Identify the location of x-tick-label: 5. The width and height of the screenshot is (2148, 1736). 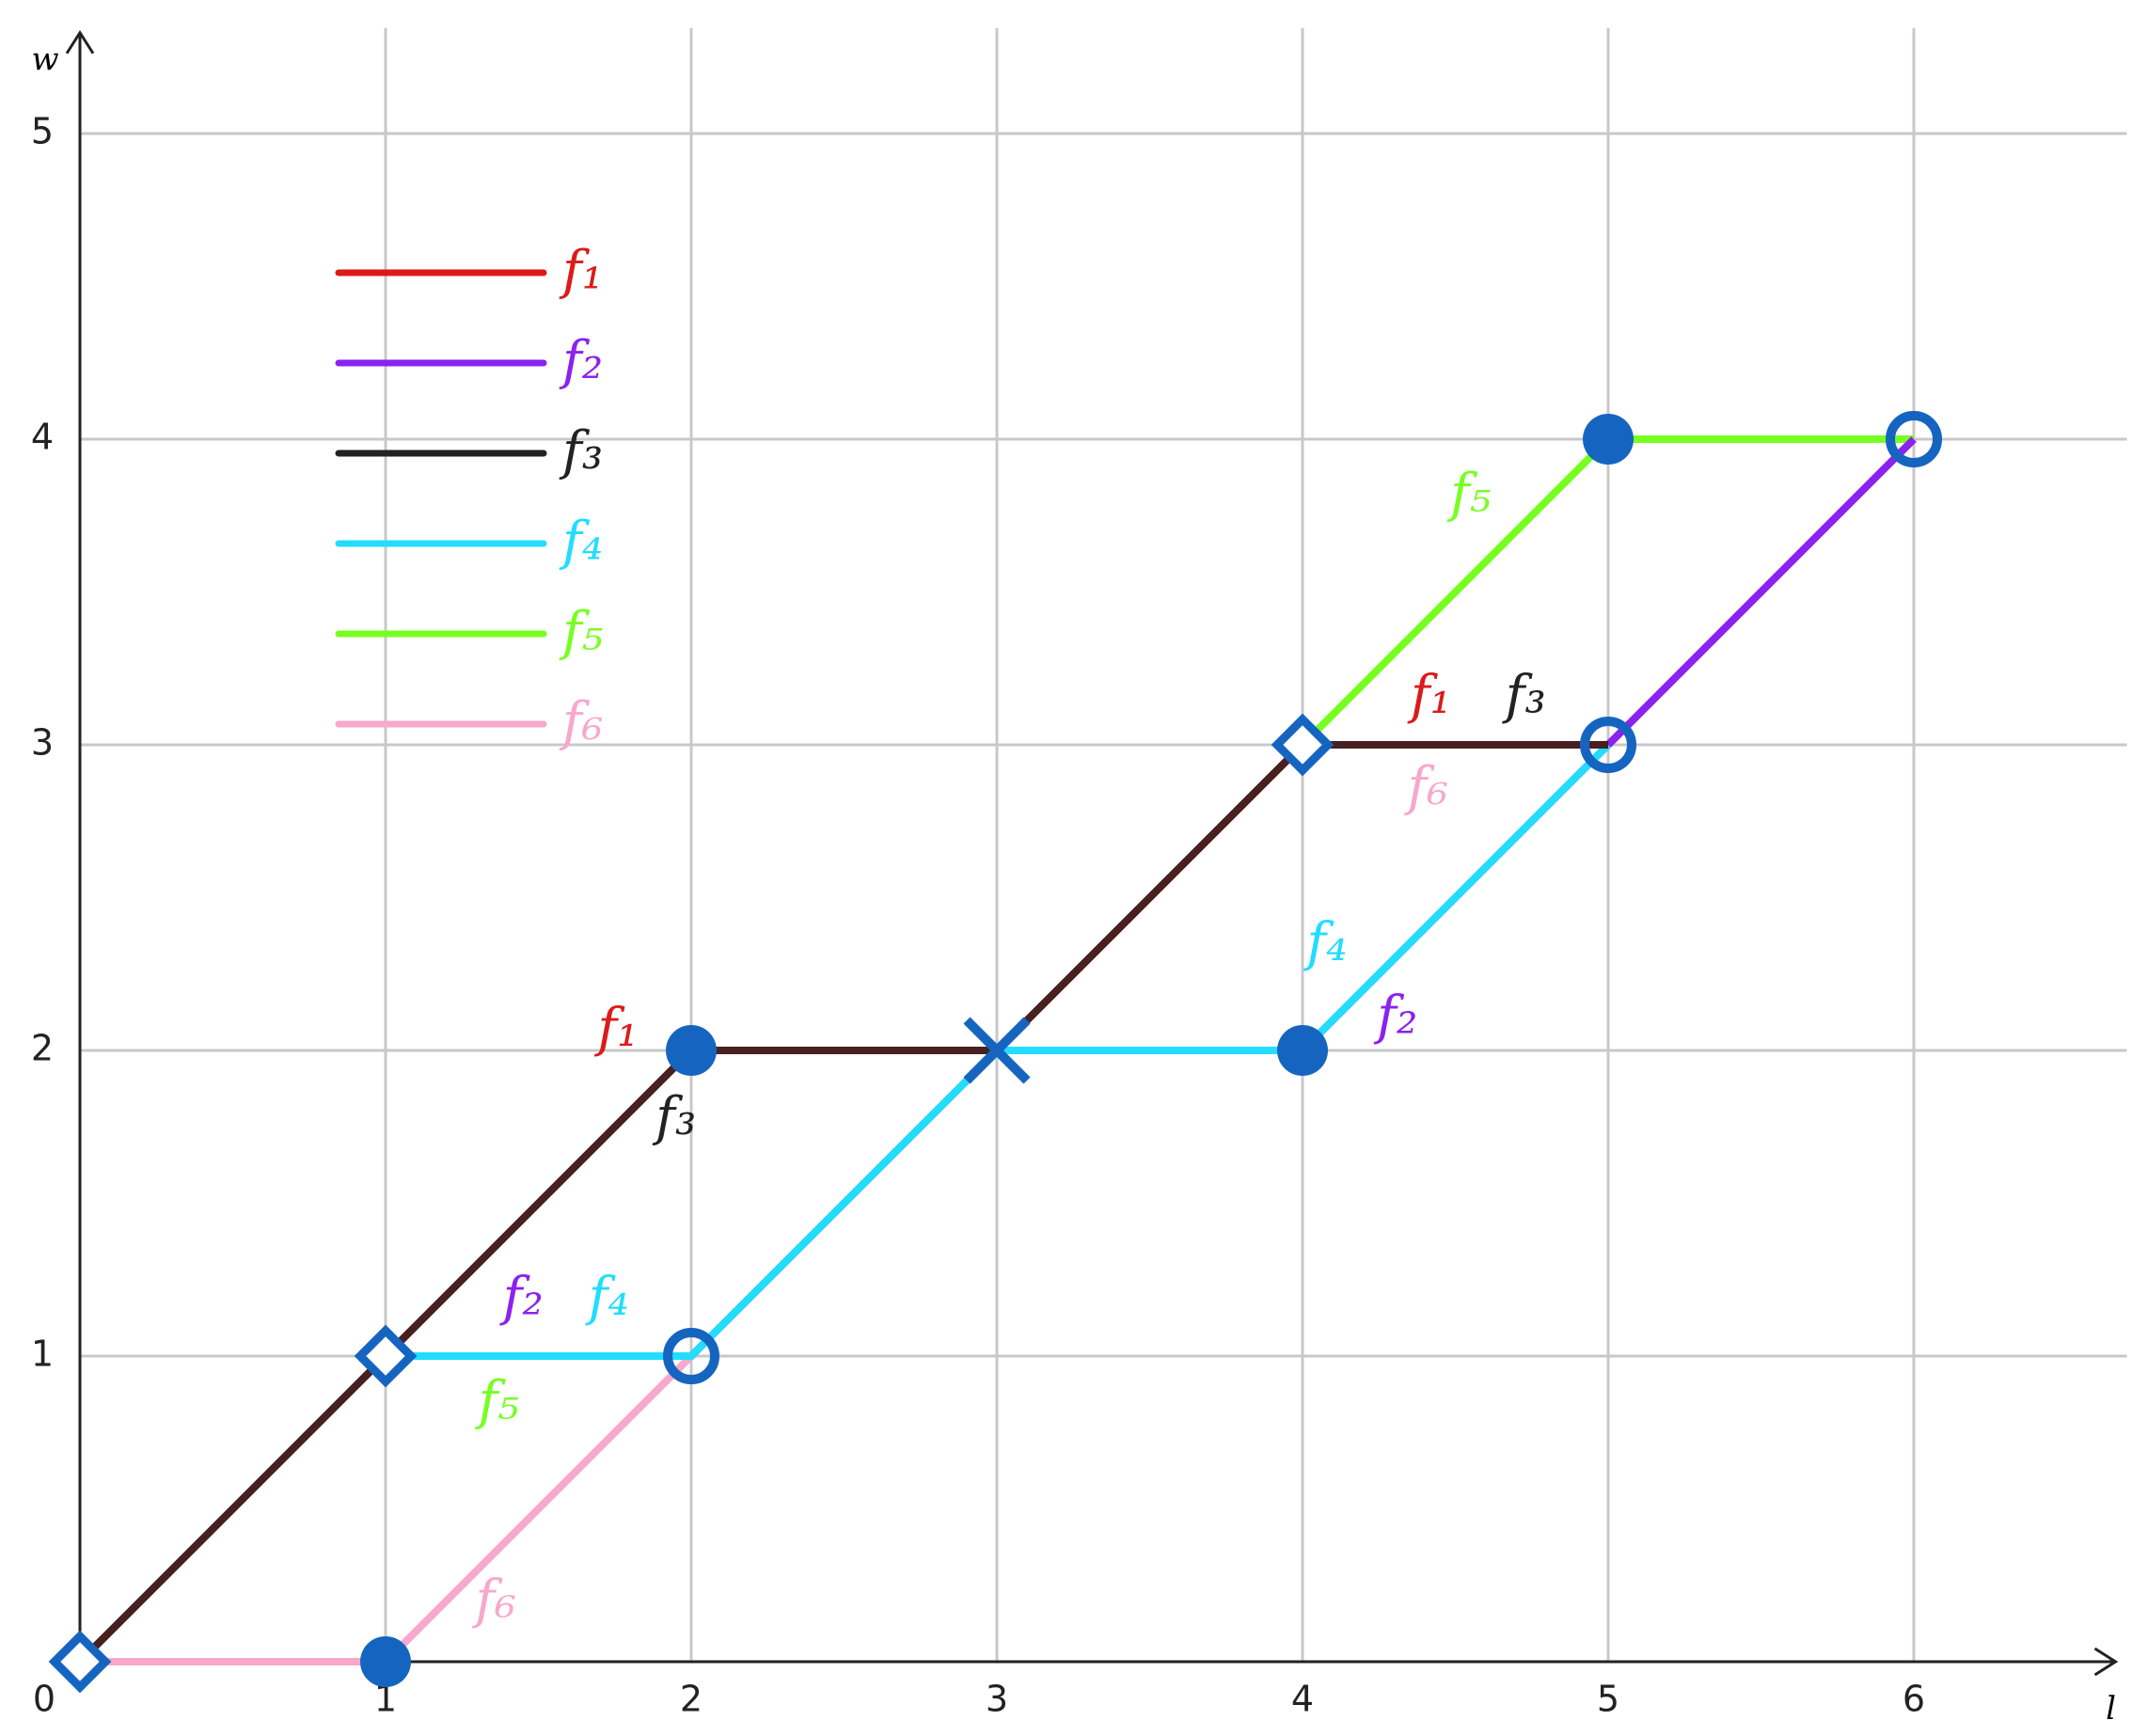
(1608, 1700).